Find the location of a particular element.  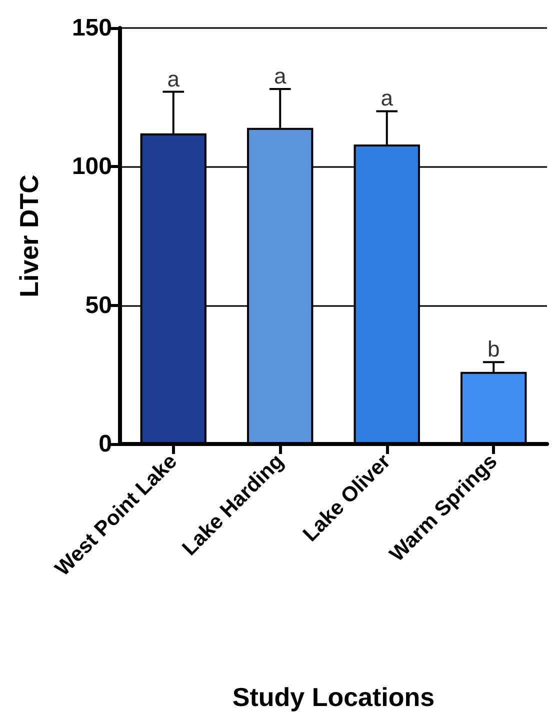

y-axis-title: Liver DTC is located at coordinates (29, 236).